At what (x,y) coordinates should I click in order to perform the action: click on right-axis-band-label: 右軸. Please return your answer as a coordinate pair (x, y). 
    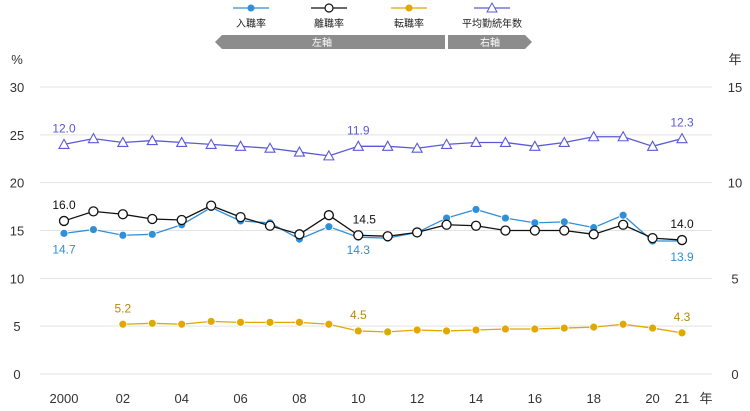
    Looking at the image, I should click on (490, 42).